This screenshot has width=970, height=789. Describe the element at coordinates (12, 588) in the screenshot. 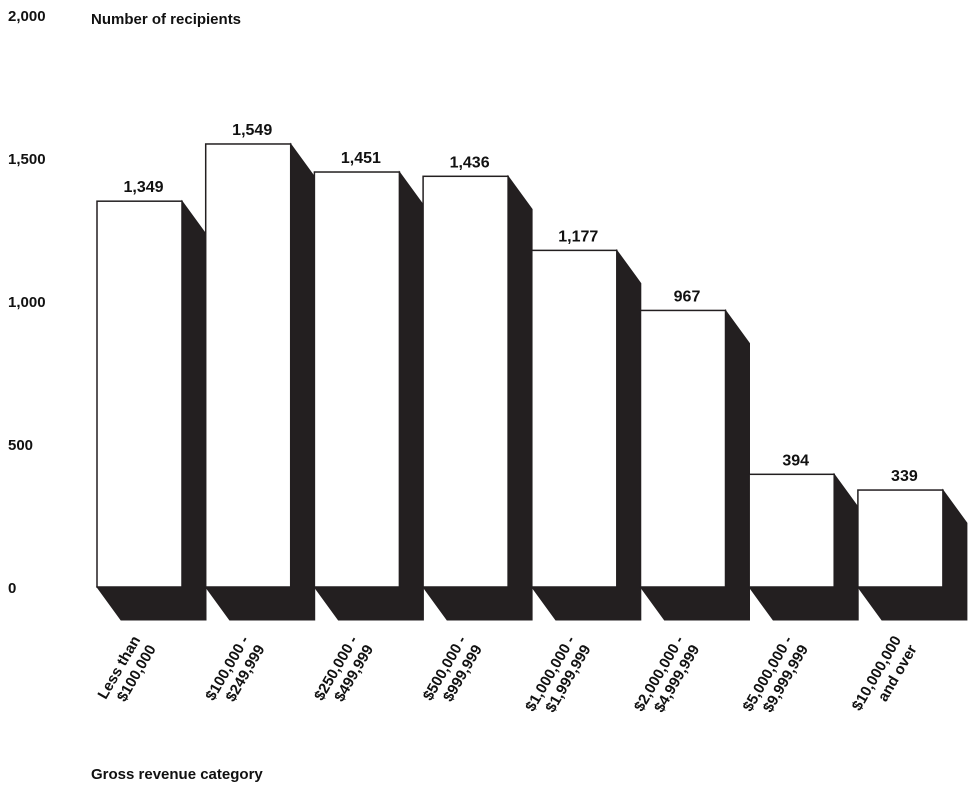

I see `y-tick-label: 0` at that location.